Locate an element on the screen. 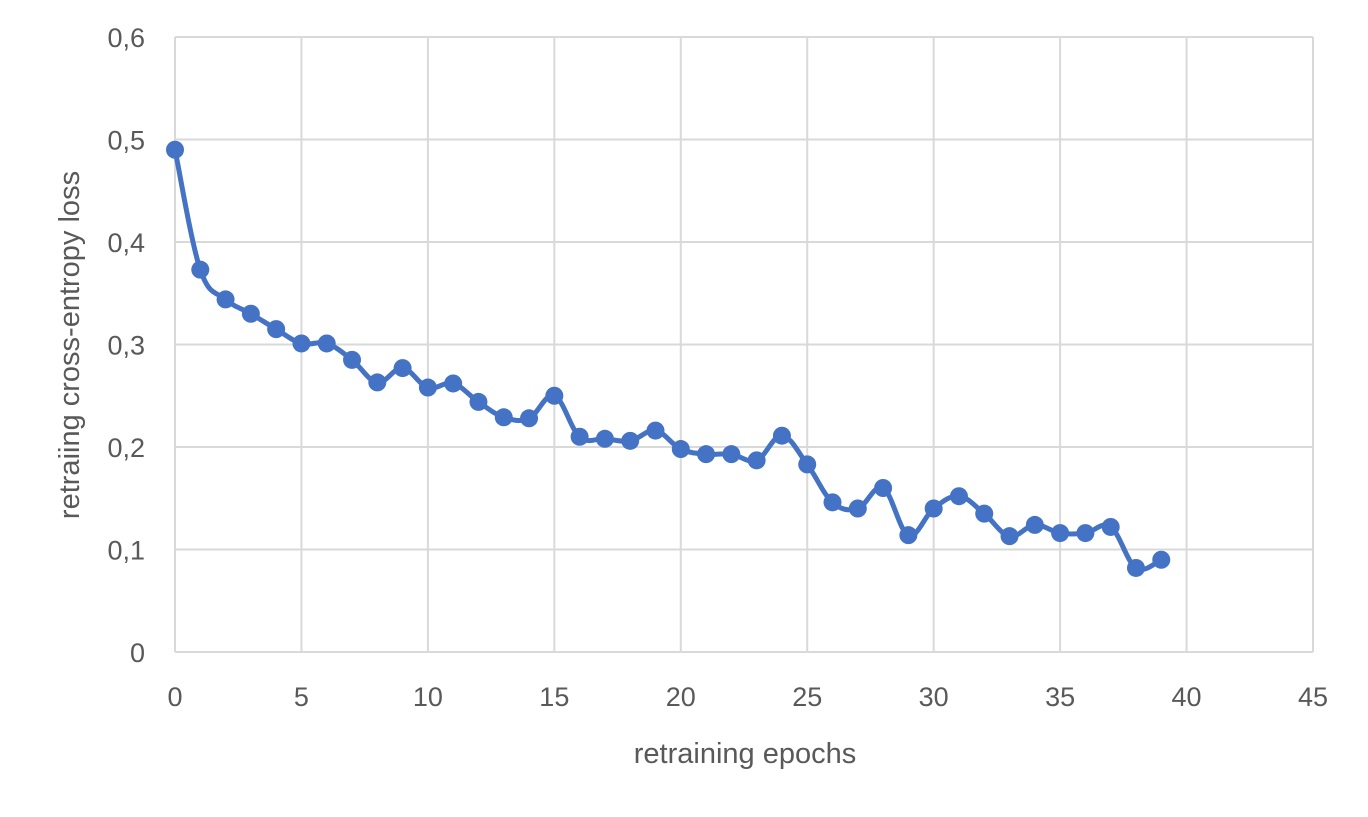 This screenshot has width=1368, height=817. y-axis-ticks: 0 0,1 0,2 0,3 0,4 0,5 0,6 is located at coordinates (126, 345).